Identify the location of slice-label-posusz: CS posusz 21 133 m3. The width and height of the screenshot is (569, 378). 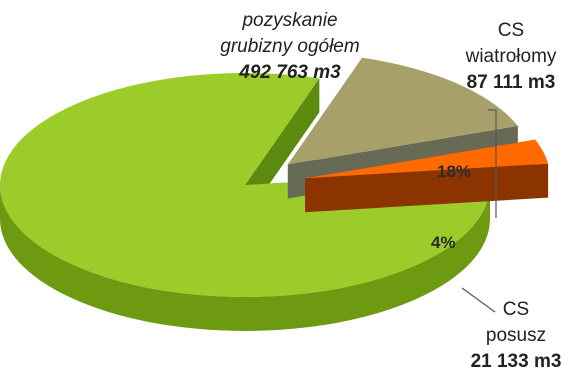
(514, 336).